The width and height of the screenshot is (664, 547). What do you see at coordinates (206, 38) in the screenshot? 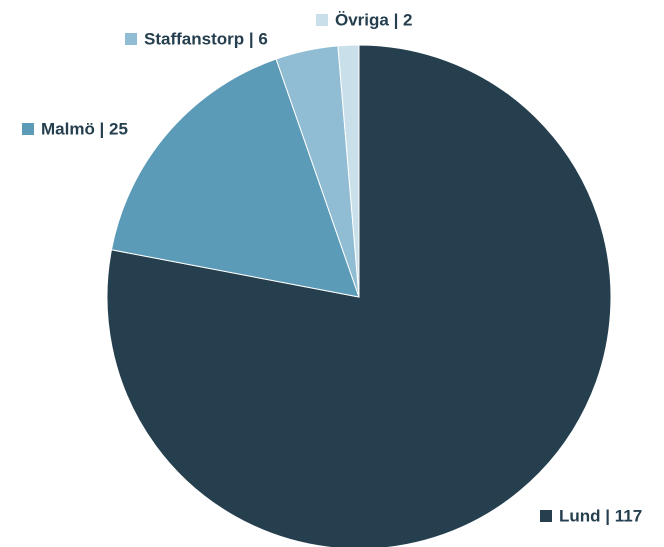
I see `slice-label: Staffanstorp | 6` at bounding box center [206, 38].